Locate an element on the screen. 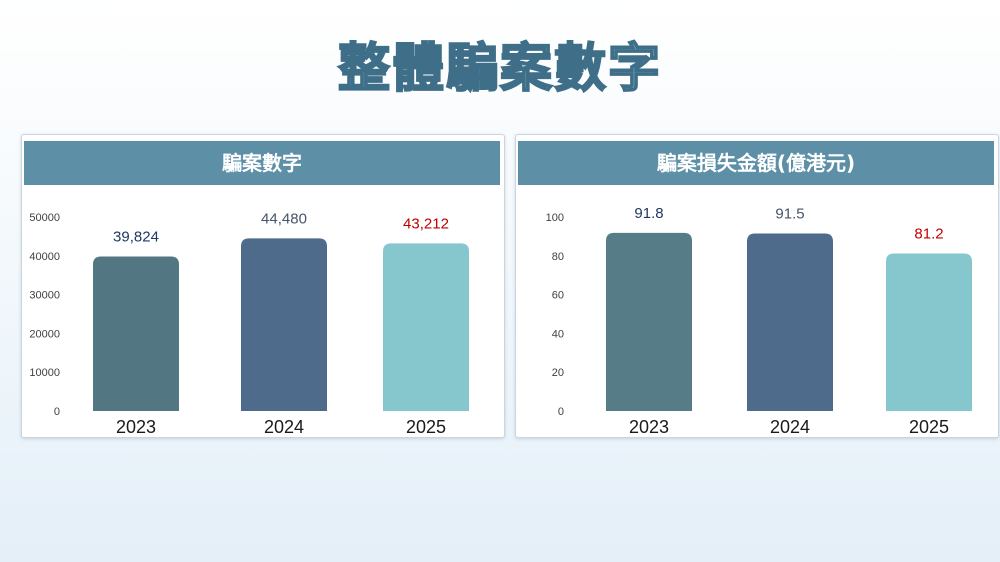 The width and height of the screenshot is (1000, 562). fraud-losses-chart-title: 騙案損失金額(億港元) is located at coordinates (756, 163).